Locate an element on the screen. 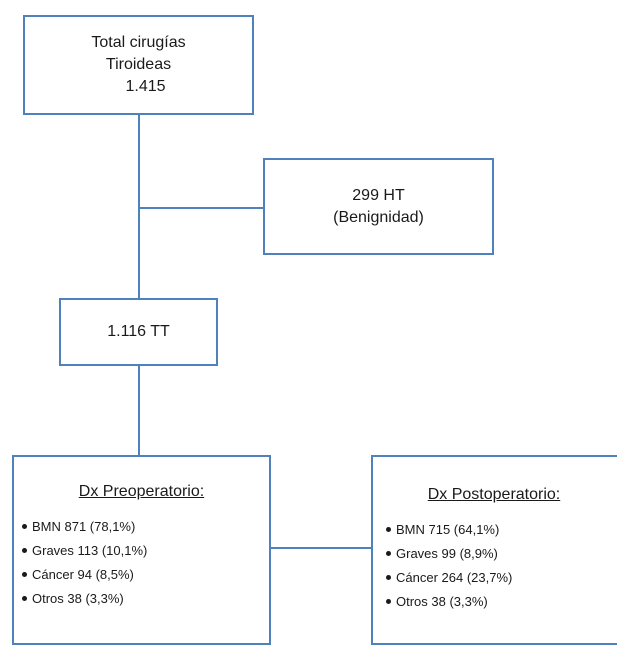 The height and width of the screenshot is (645, 617). total-surgeries-box: Total cirugías Tiroideas 1.415 is located at coordinates (138, 65).